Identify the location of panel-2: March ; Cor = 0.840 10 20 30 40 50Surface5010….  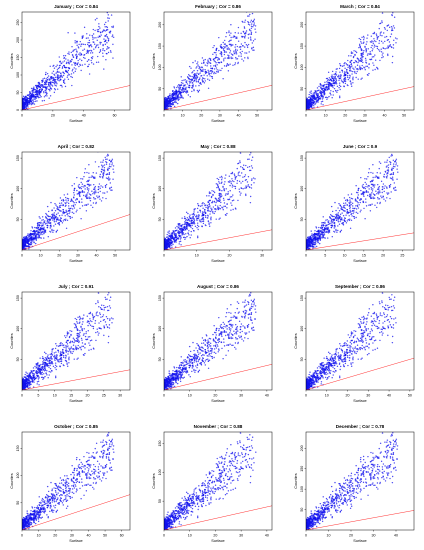
(354, 63).